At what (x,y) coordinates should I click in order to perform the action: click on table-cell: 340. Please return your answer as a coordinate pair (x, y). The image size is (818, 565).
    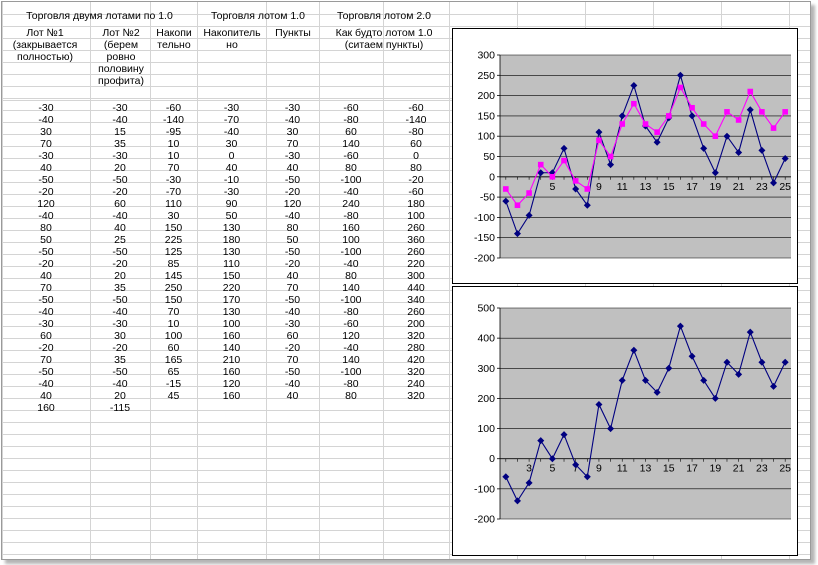
    Looking at the image, I should click on (416, 300).